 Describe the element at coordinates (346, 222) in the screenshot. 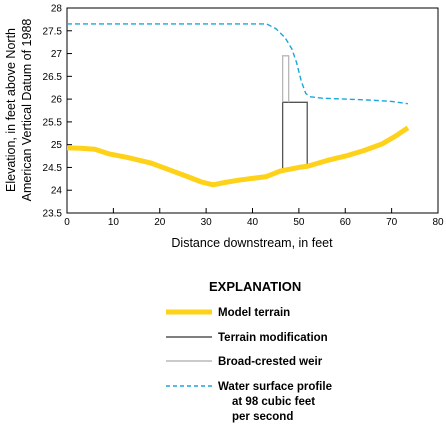

I see `x-tick-label: 60` at that location.